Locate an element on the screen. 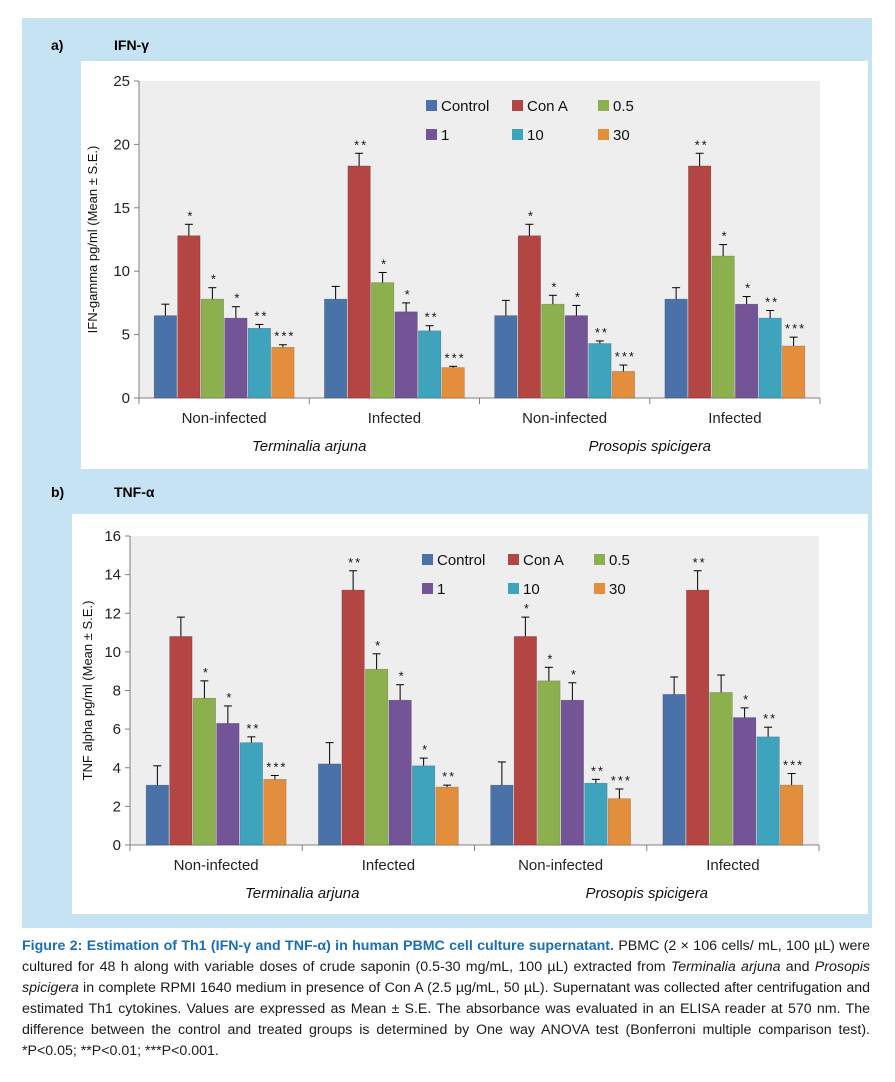  ifn-y-tick-label: 25 is located at coordinates (121, 81).